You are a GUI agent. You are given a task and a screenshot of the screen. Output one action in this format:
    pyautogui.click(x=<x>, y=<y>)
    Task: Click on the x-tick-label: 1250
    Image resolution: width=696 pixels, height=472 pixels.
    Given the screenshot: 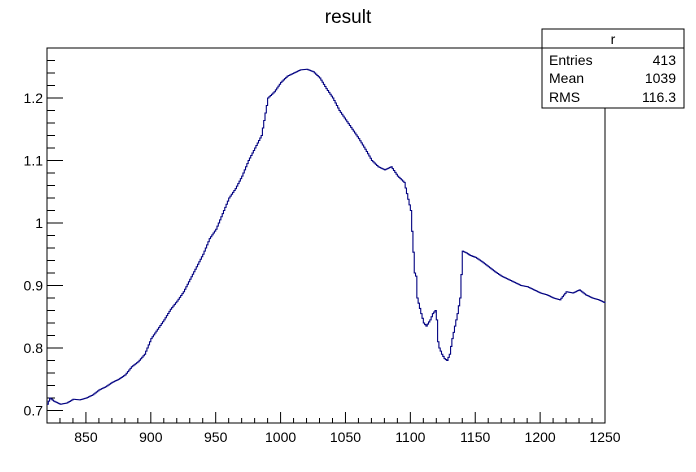 What is the action you would take?
    pyautogui.click(x=604, y=437)
    